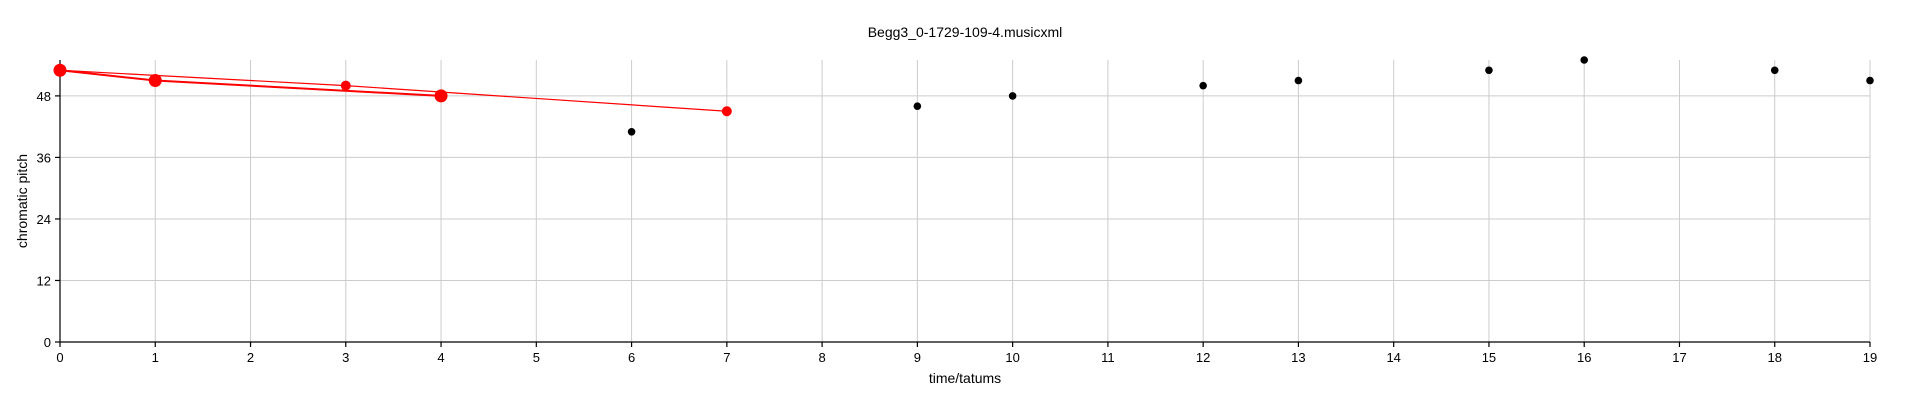 The width and height of the screenshot is (1920, 401). Describe the element at coordinates (1584, 357) in the screenshot. I see `x-tick-label-16: 16` at that location.